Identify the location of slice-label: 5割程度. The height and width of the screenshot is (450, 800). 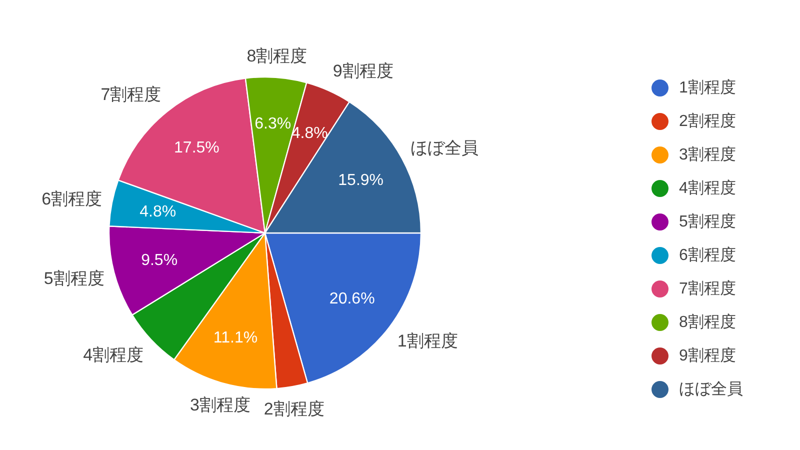
(74, 278).